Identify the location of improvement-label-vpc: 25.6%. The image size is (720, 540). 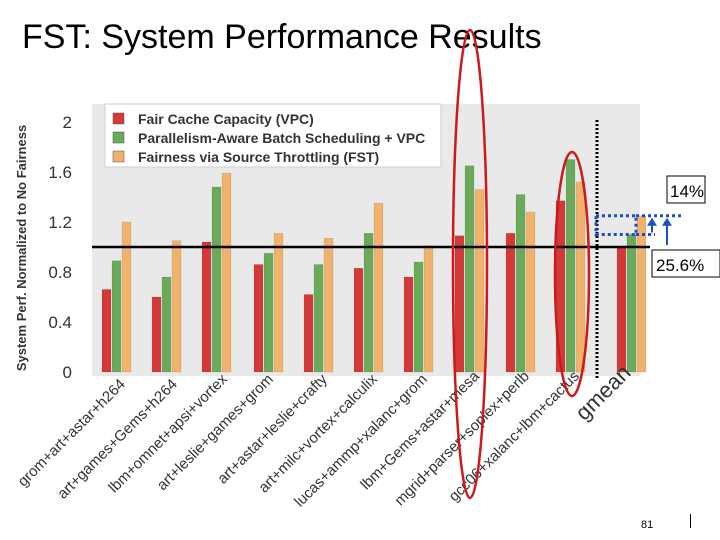
(680, 265).